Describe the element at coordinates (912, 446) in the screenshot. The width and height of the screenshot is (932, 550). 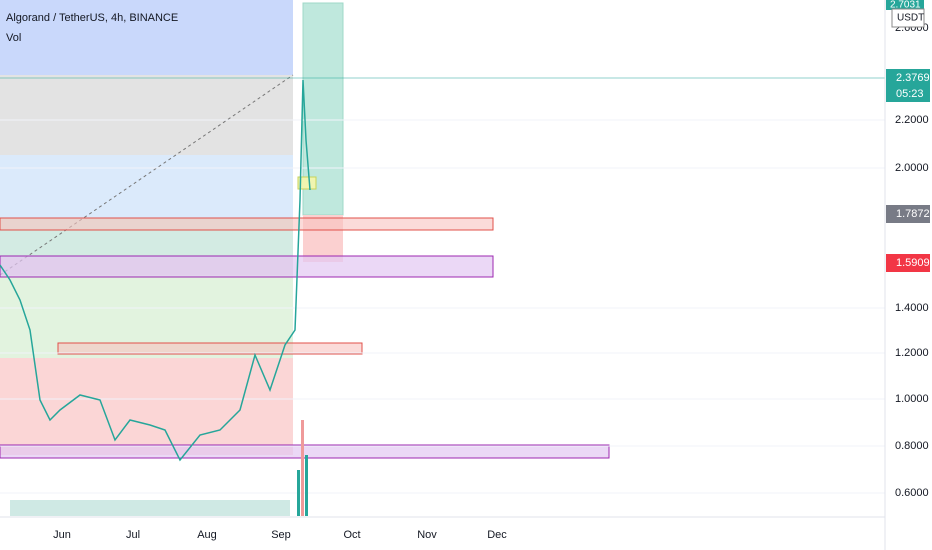
I see `price-label: 0.8000` at that location.